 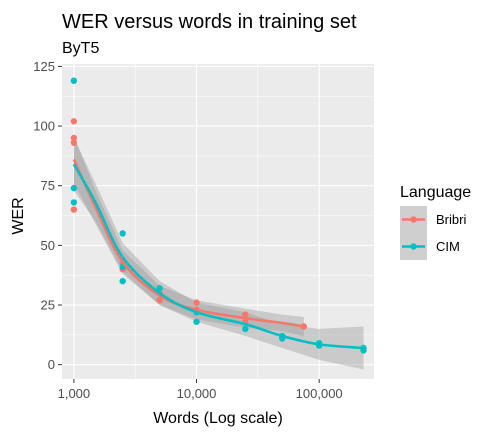 I want to click on chart-subtitle: ByT5, so click(x=80, y=48).